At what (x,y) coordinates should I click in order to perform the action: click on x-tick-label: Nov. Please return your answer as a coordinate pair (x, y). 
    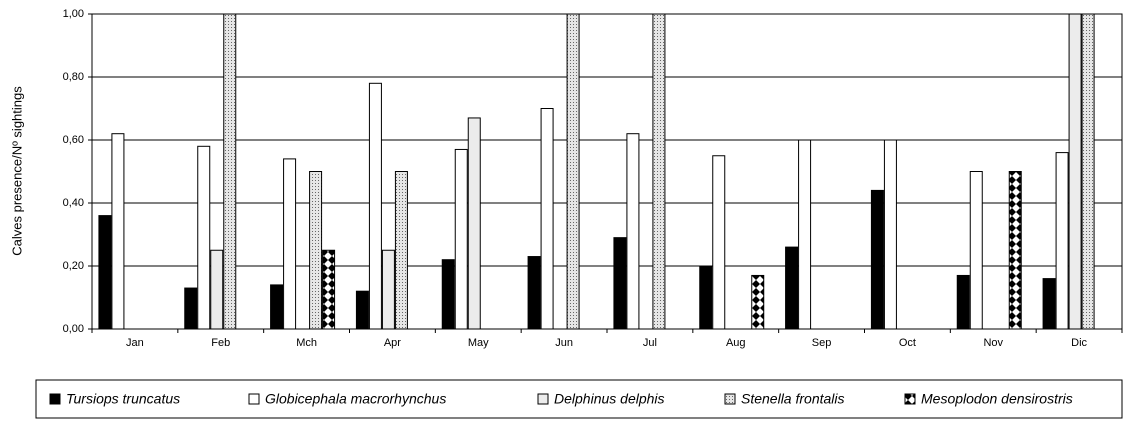
    Looking at the image, I should click on (993, 343).